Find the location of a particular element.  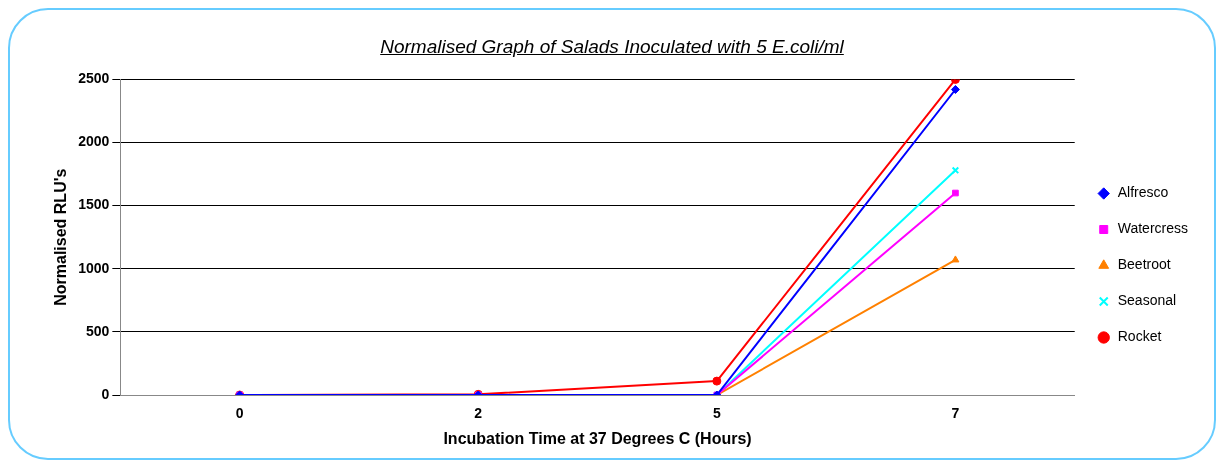

chart-title: Normalised Graph of Salads Inoculated with 5 E.coli/ml is located at coordinates (612, 47).